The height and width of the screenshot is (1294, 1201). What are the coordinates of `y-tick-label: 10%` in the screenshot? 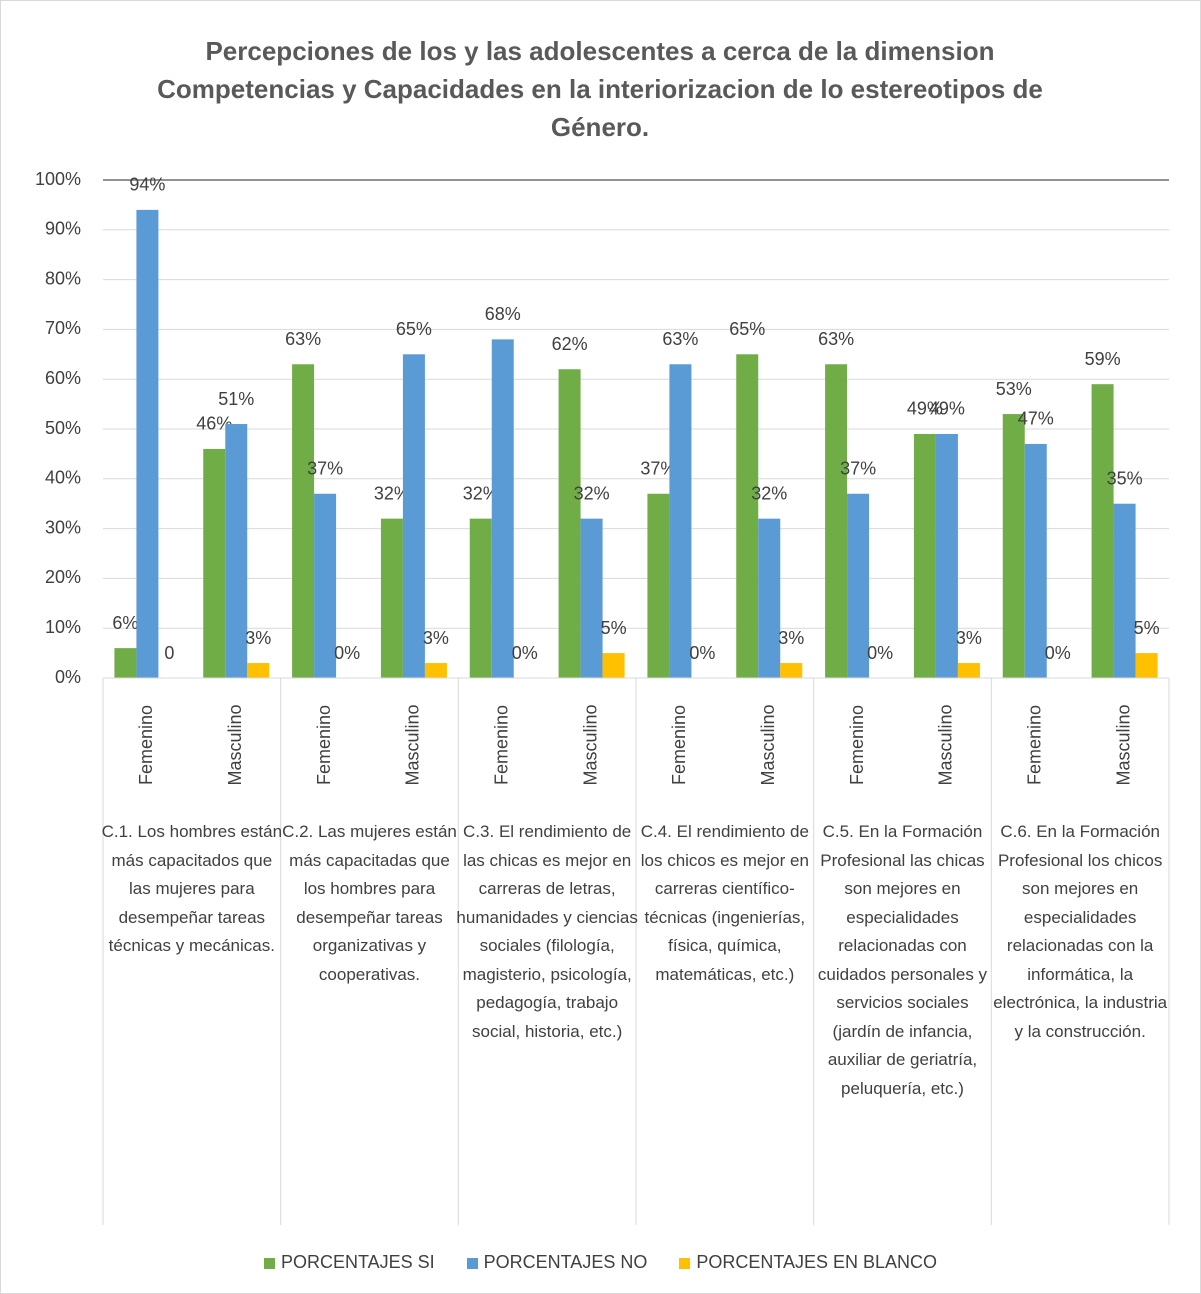 It's located at (63, 627).